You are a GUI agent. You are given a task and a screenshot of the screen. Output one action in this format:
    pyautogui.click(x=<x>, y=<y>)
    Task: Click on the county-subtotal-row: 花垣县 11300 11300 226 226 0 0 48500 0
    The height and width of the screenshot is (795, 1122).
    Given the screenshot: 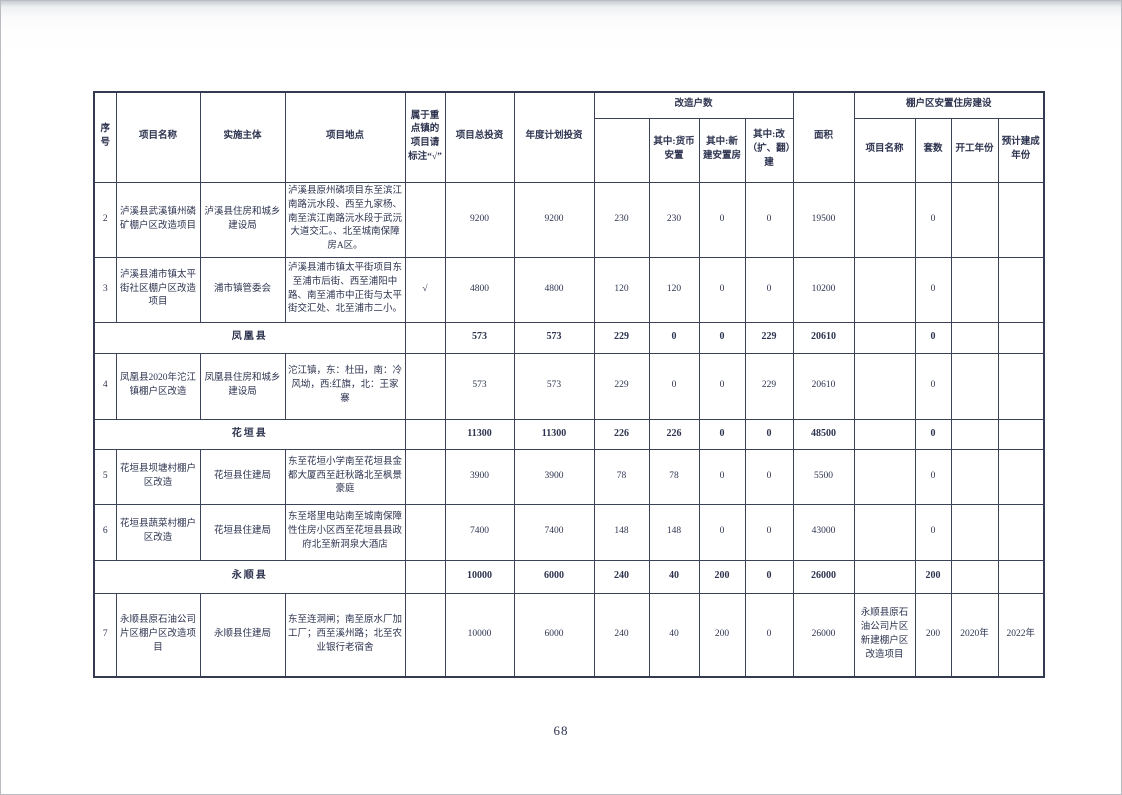 What is the action you would take?
    pyautogui.click(x=569, y=434)
    